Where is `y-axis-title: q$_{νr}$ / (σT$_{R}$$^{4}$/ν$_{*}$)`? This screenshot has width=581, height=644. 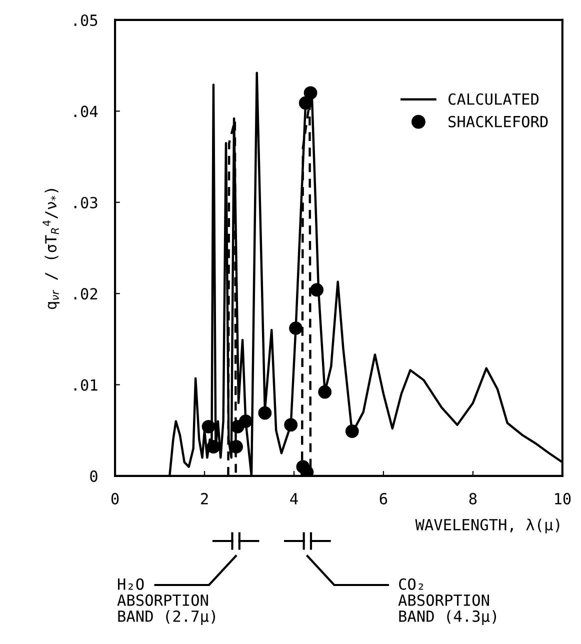 y-axis-title: q$_{νr}$ / (σT$_{R}$$^{4}$/ν$_{*}$) is located at coordinates (51, 249).